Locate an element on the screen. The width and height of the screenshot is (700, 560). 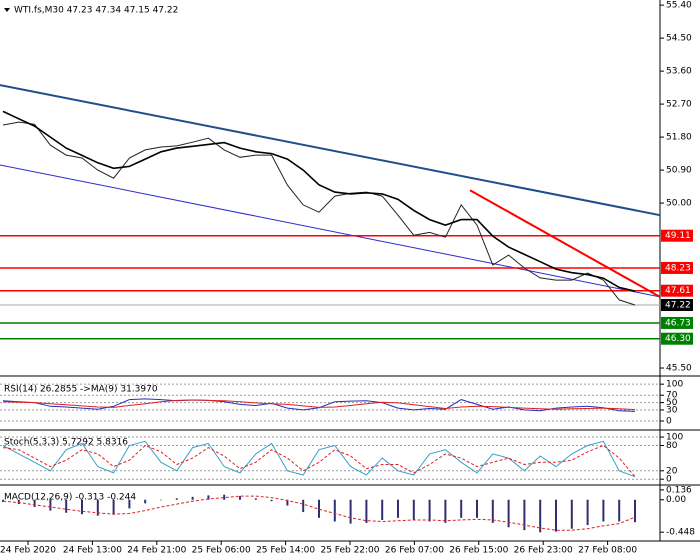
level-label: 48.23 is located at coordinates (678, 268).